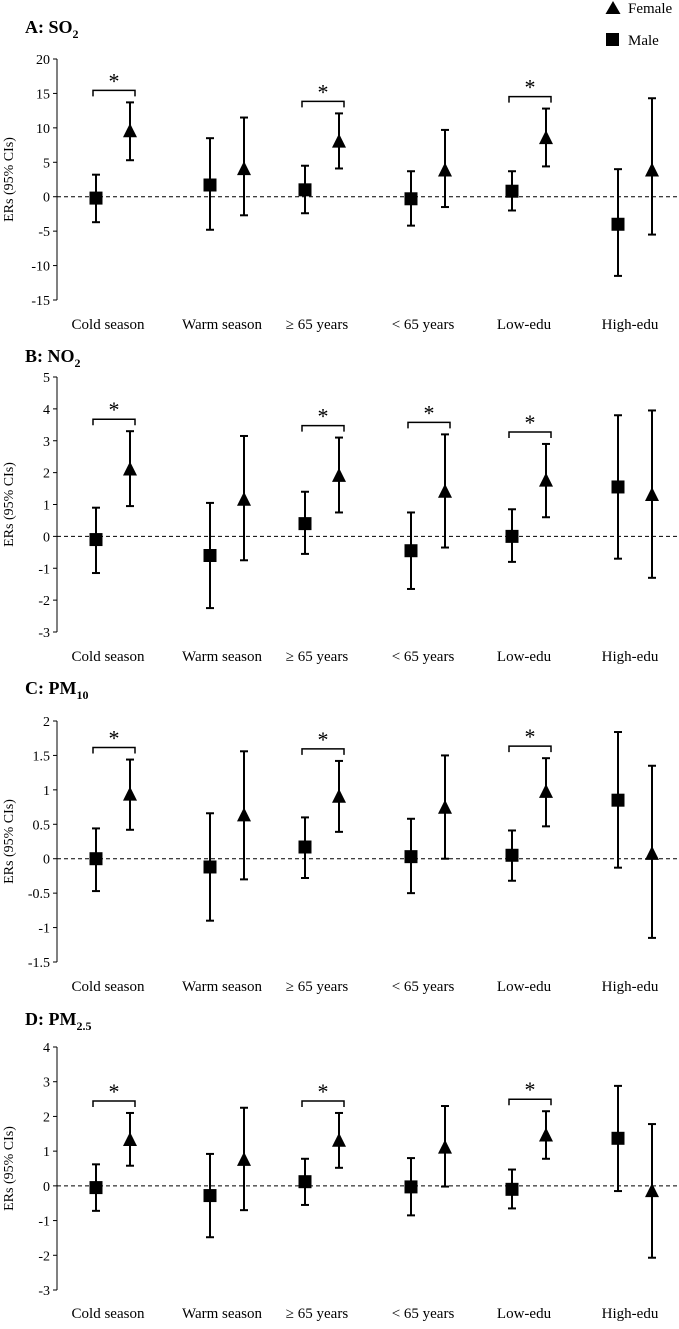  I want to click on y-tick-label: -1, so click(44, 1222).